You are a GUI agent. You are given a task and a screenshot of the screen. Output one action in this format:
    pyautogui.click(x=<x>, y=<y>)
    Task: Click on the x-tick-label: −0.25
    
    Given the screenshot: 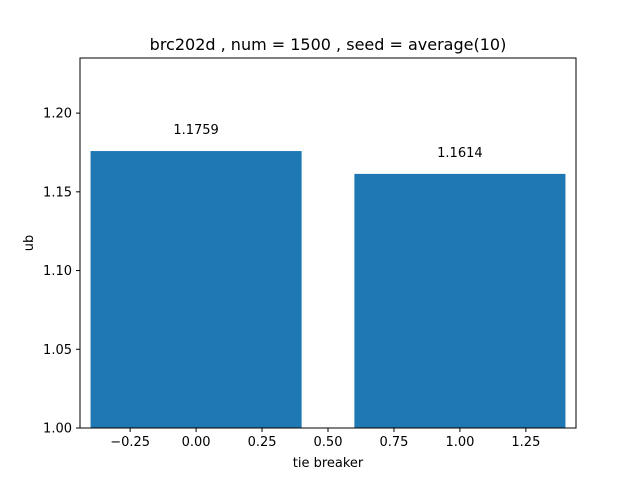 What is the action you would take?
    pyautogui.click(x=130, y=442)
    